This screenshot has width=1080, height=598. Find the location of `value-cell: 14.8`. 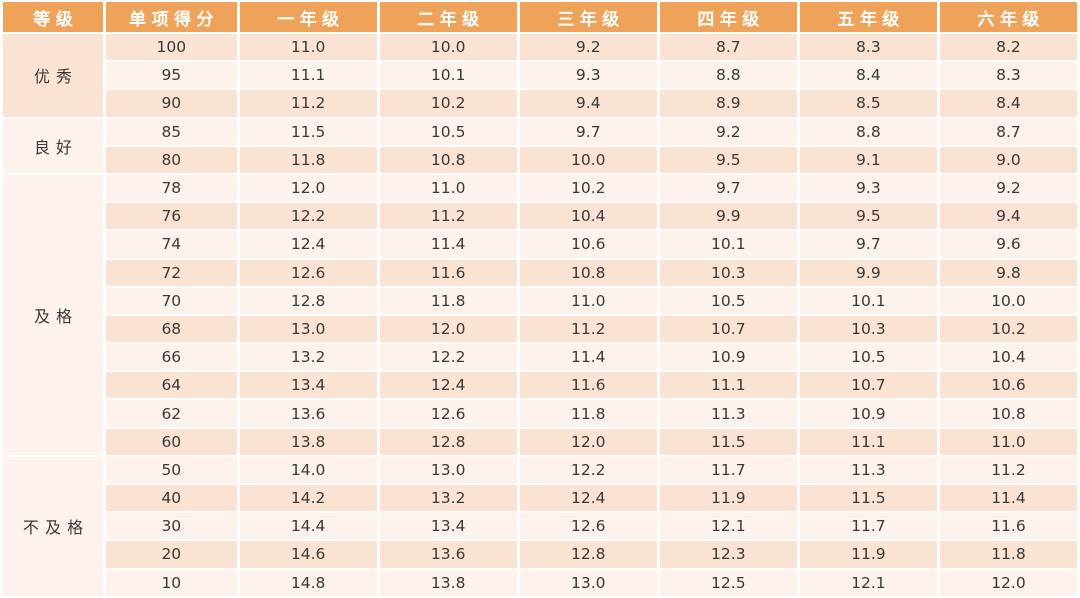

value-cell: 14.8 is located at coordinates (308, 582).